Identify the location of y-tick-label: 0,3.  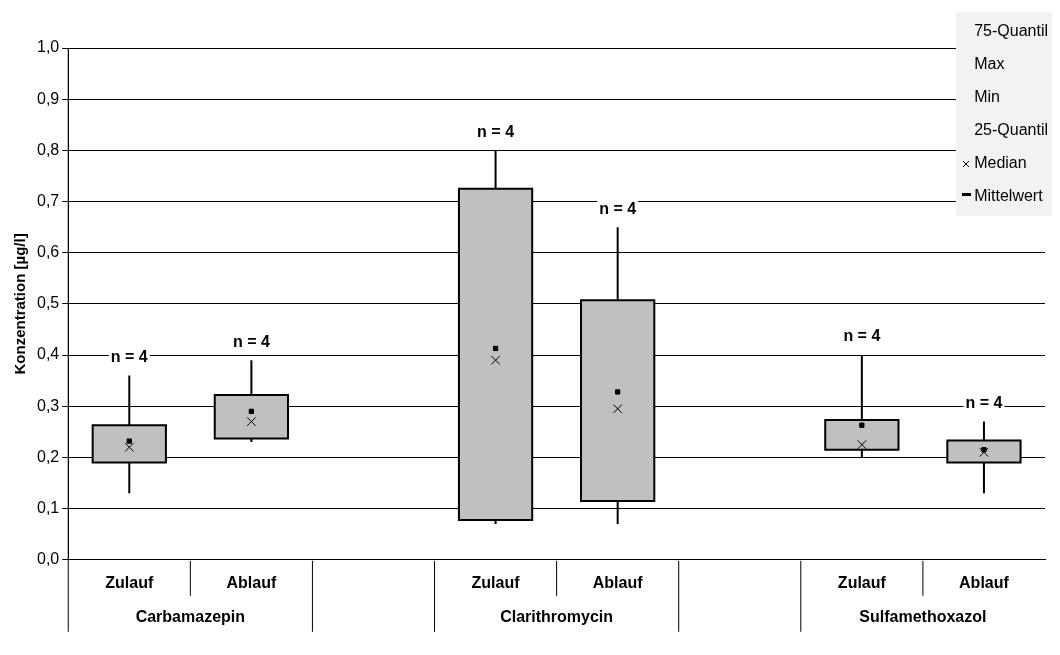
(48, 405).